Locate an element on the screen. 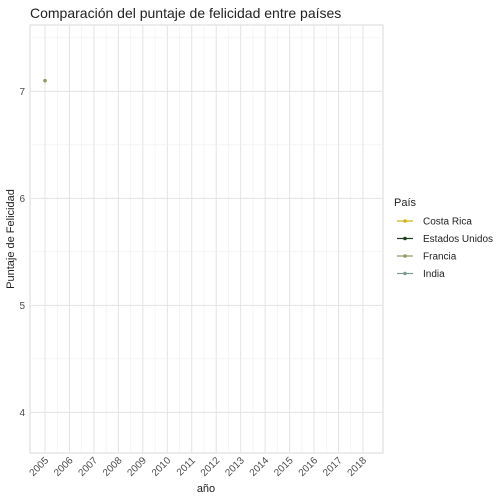 The image size is (500, 500). x-tick-label: 2017 is located at coordinates (333, 467).